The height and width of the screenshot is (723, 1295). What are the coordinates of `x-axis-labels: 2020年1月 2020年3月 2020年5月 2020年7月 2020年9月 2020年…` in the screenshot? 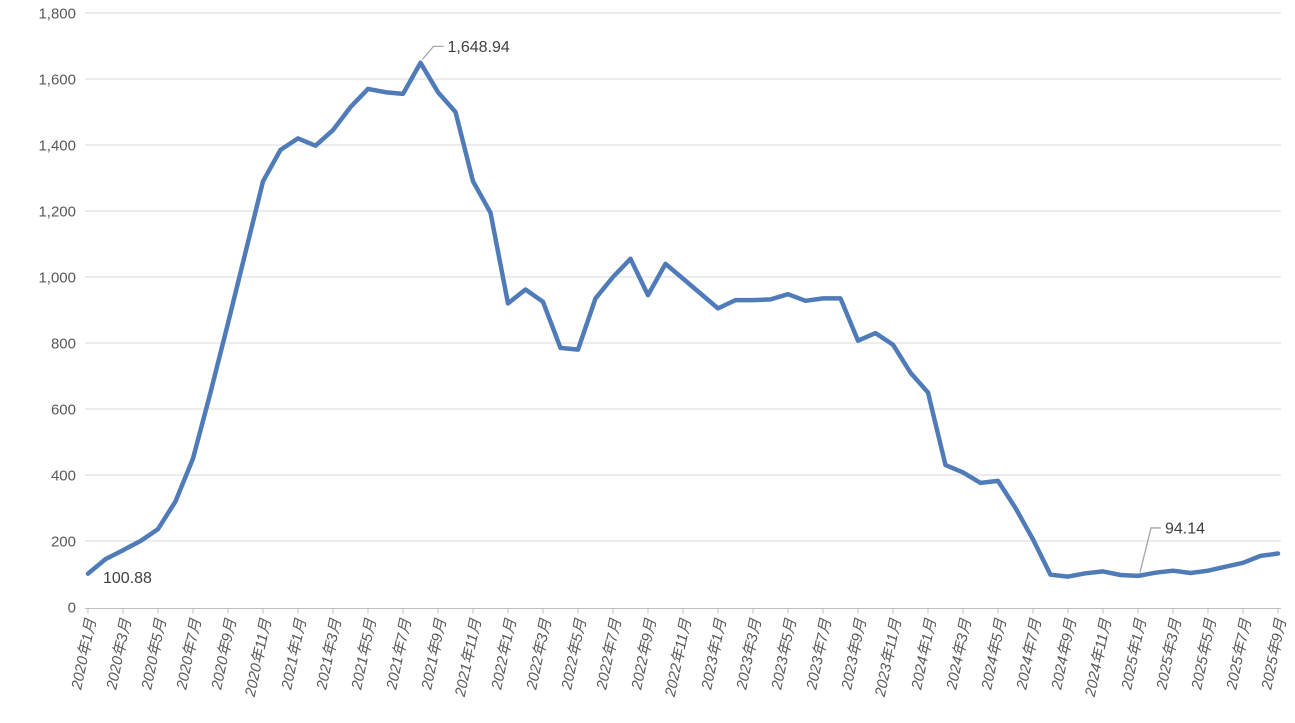 It's located at (679, 657).